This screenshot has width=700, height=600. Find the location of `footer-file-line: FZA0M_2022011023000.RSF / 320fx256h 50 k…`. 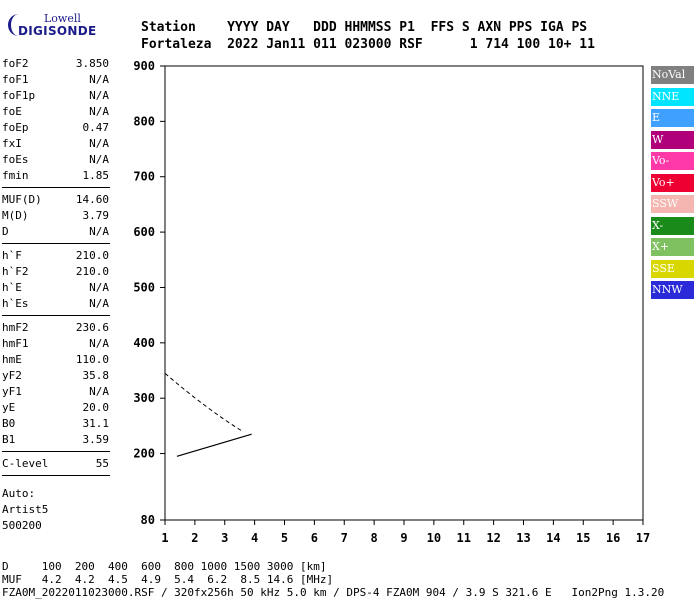

footer-file-line: FZA0M_2022011023000.RSF / 320fx256h 50 k… is located at coordinates (333, 592).